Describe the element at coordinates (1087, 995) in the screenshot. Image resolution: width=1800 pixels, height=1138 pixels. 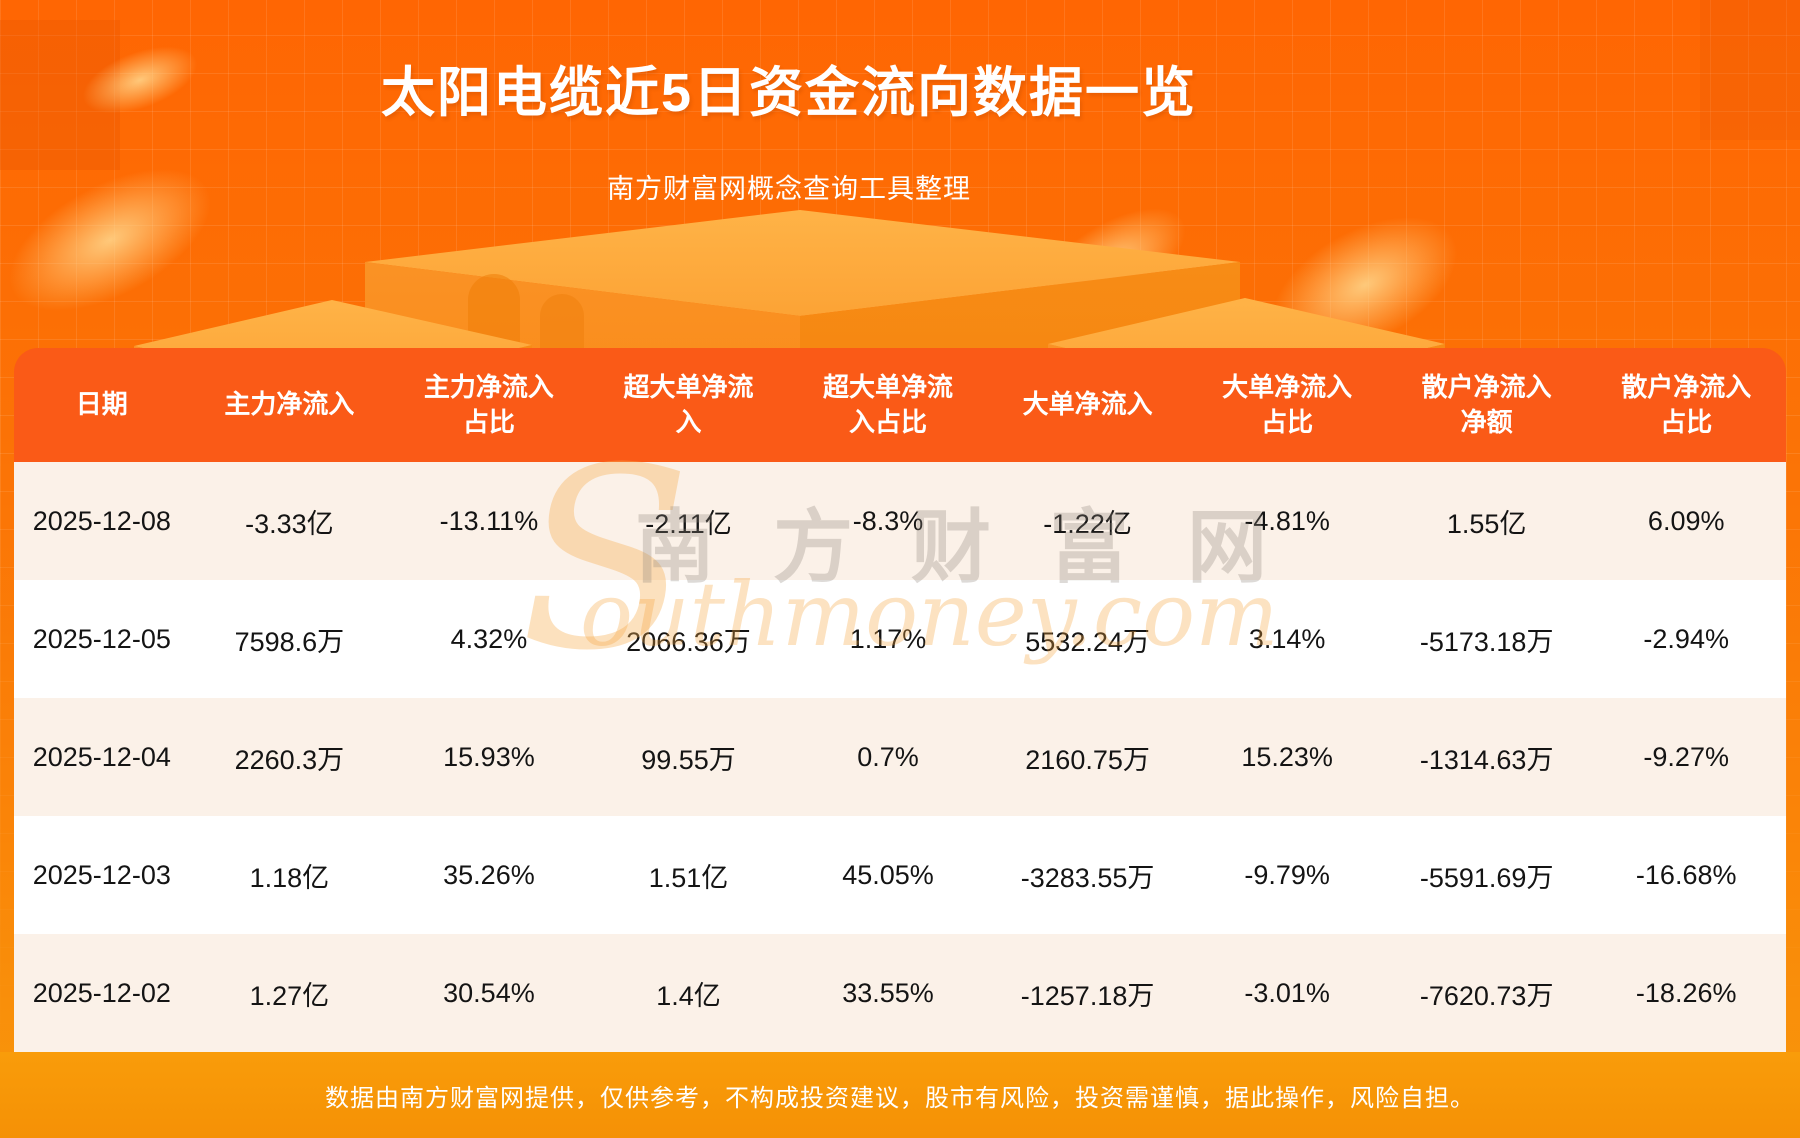
I see `cell-value: -1257.18万` at that location.